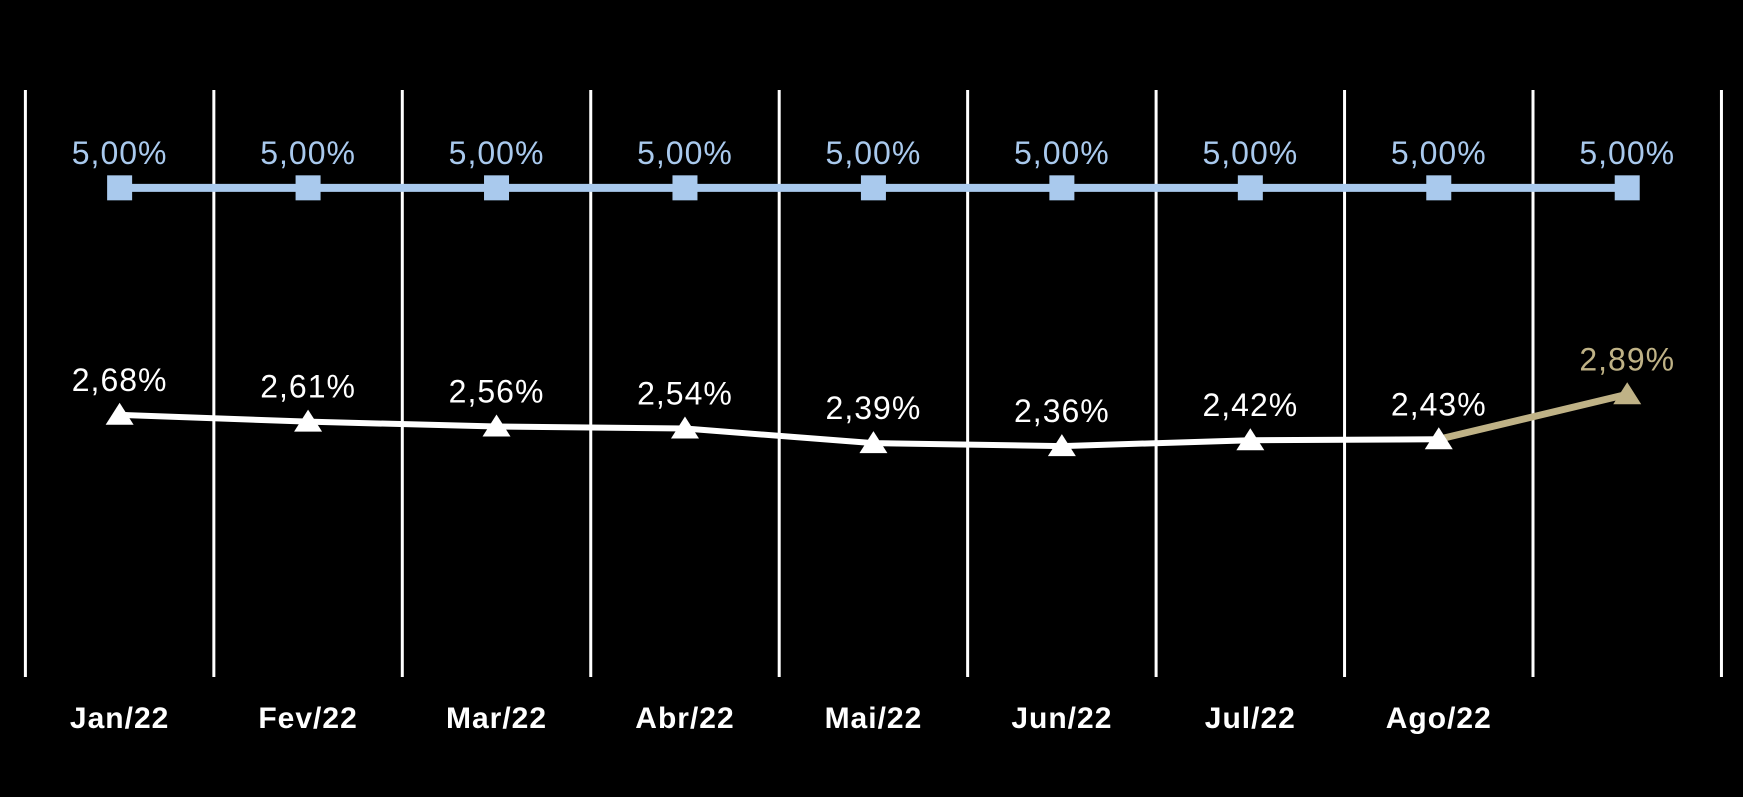 The image size is (1743, 797). What do you see at coordinates (1627, 359) in the screenshot?
I see `rate-data-label-highlight: 2,89%` at bounding box center [1627, 359].